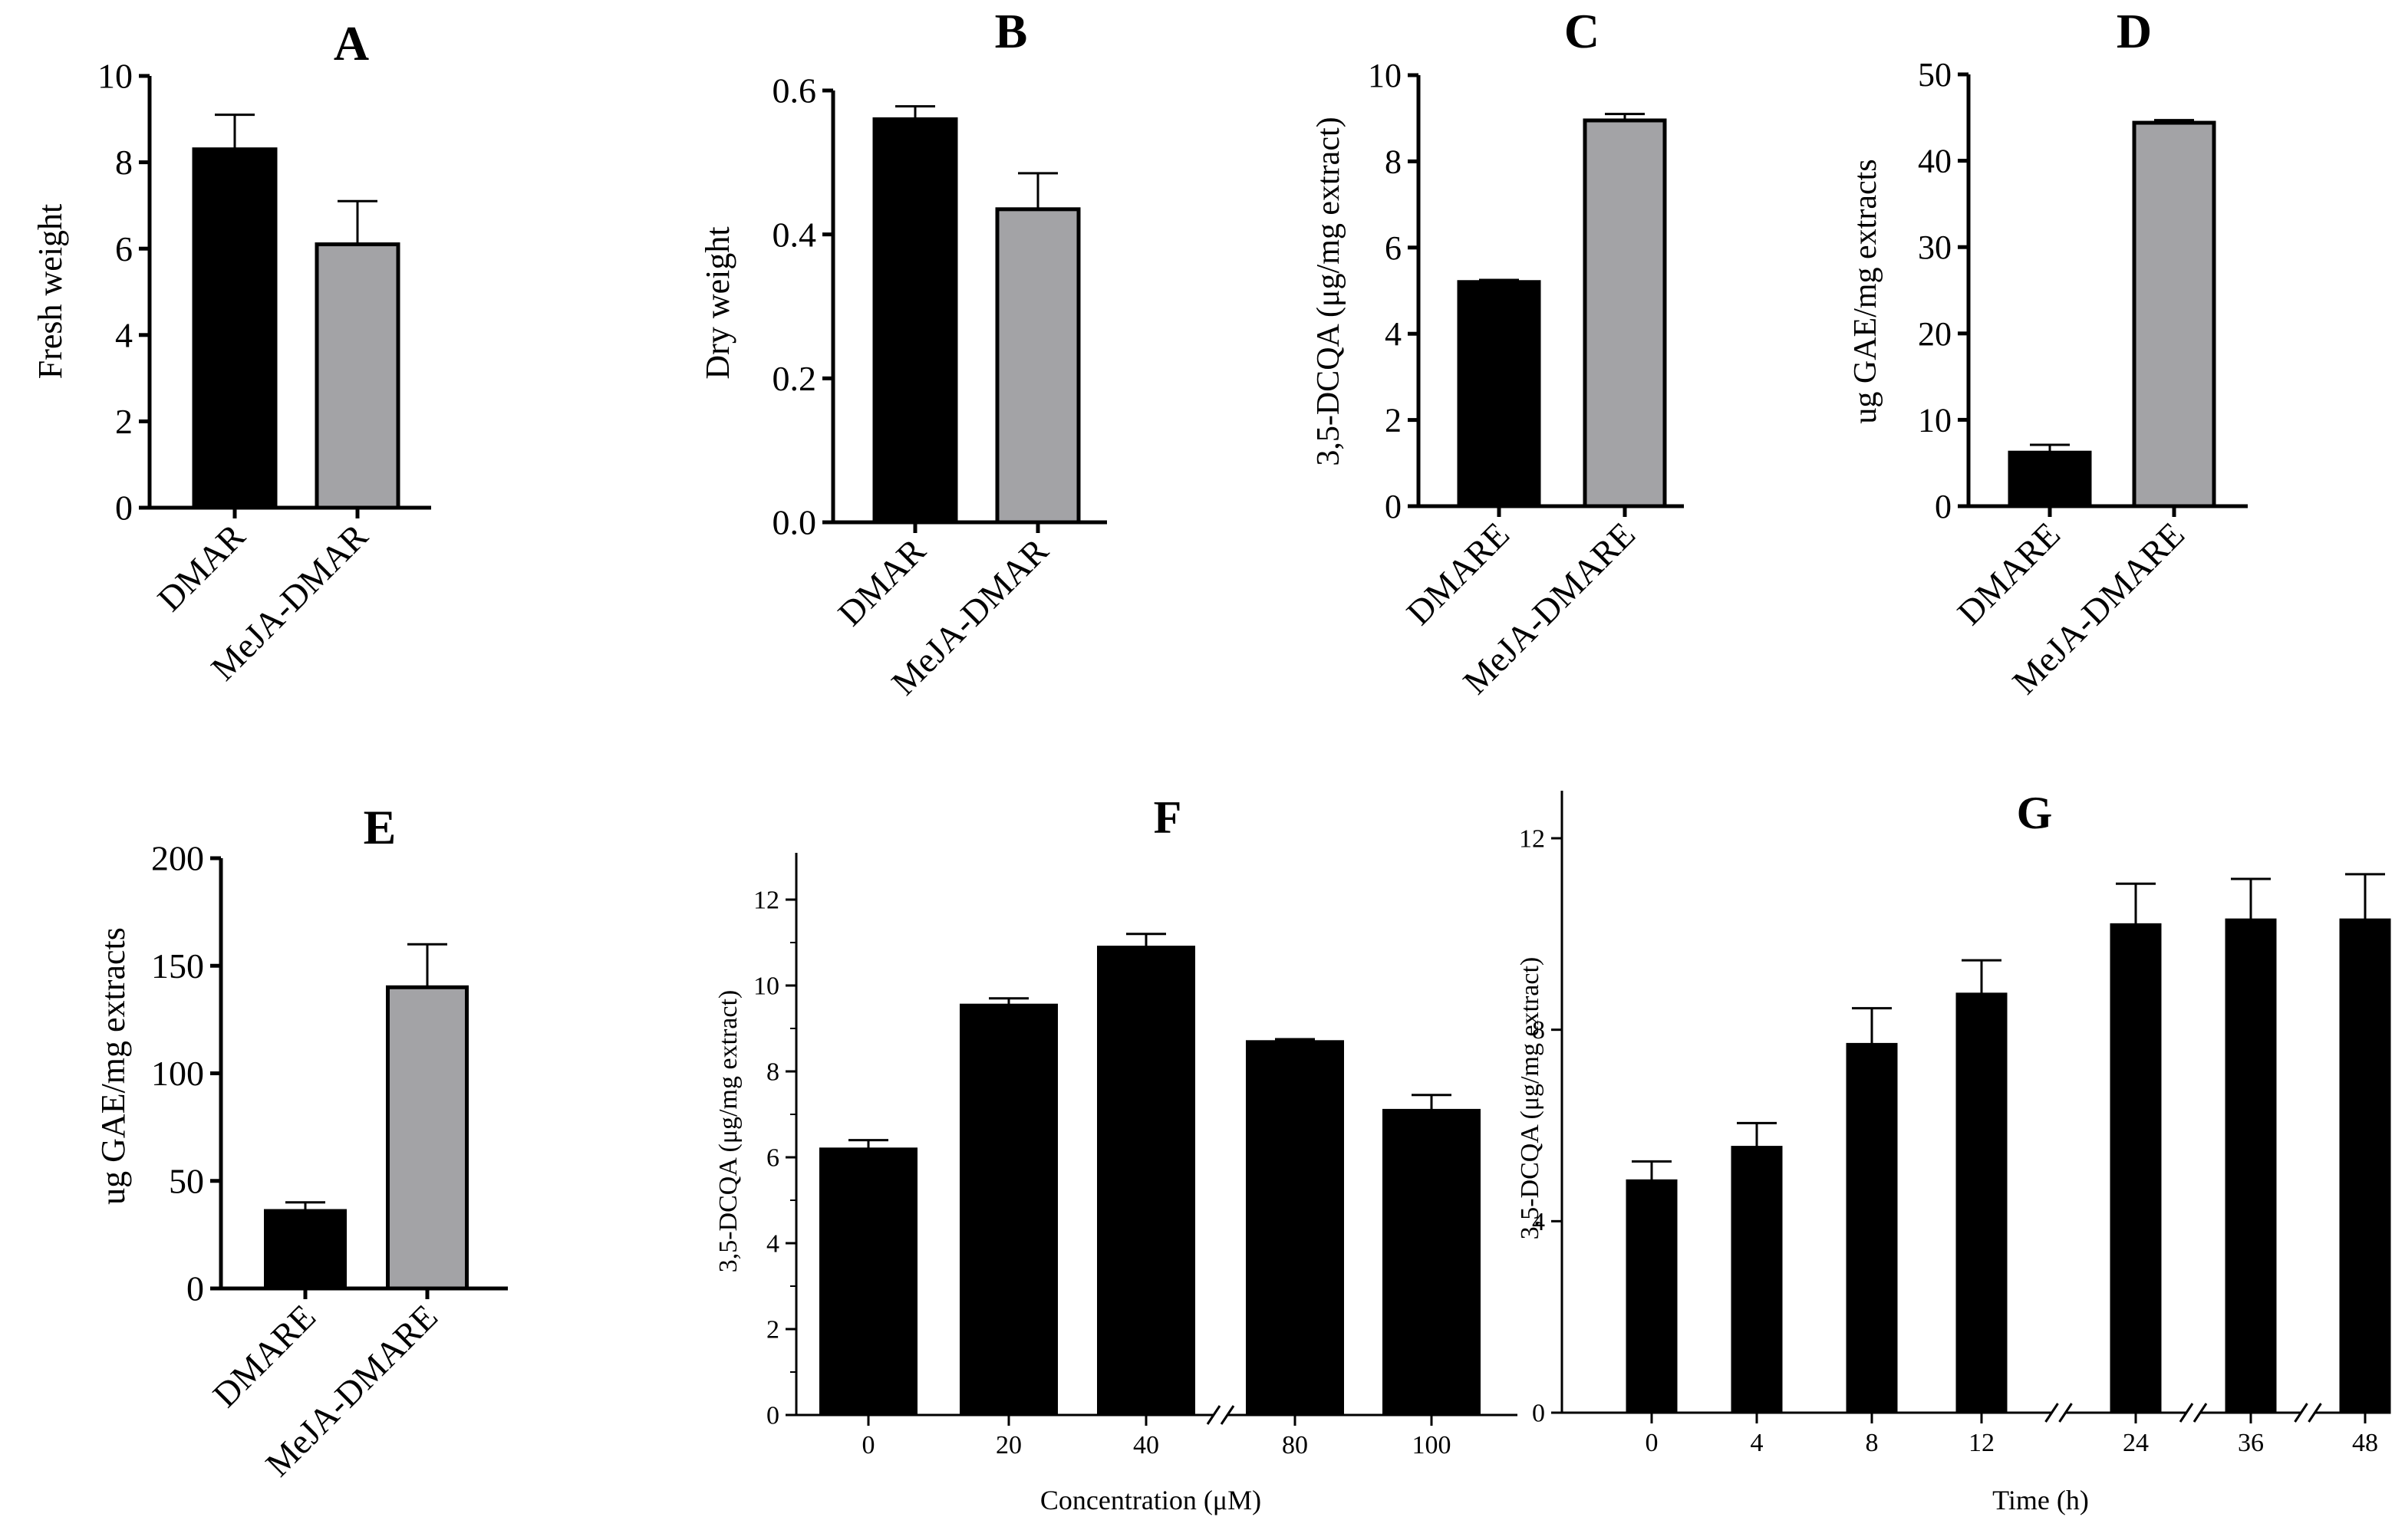 This screenshot has height=1540, width=2405. I want to click on y-tick-label: 40, so click(1935, 161).